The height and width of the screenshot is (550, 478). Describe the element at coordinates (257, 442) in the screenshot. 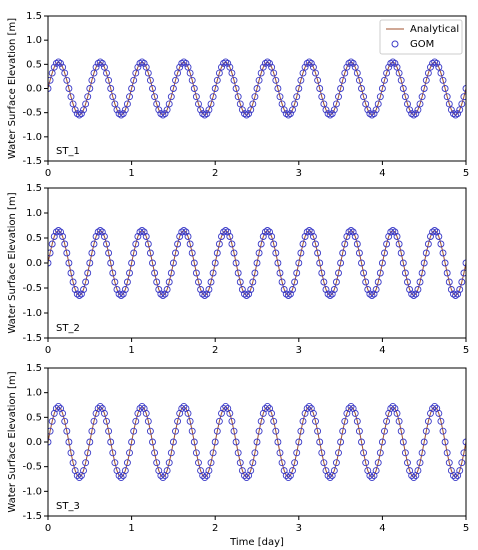

I see `plot-area` at that location.